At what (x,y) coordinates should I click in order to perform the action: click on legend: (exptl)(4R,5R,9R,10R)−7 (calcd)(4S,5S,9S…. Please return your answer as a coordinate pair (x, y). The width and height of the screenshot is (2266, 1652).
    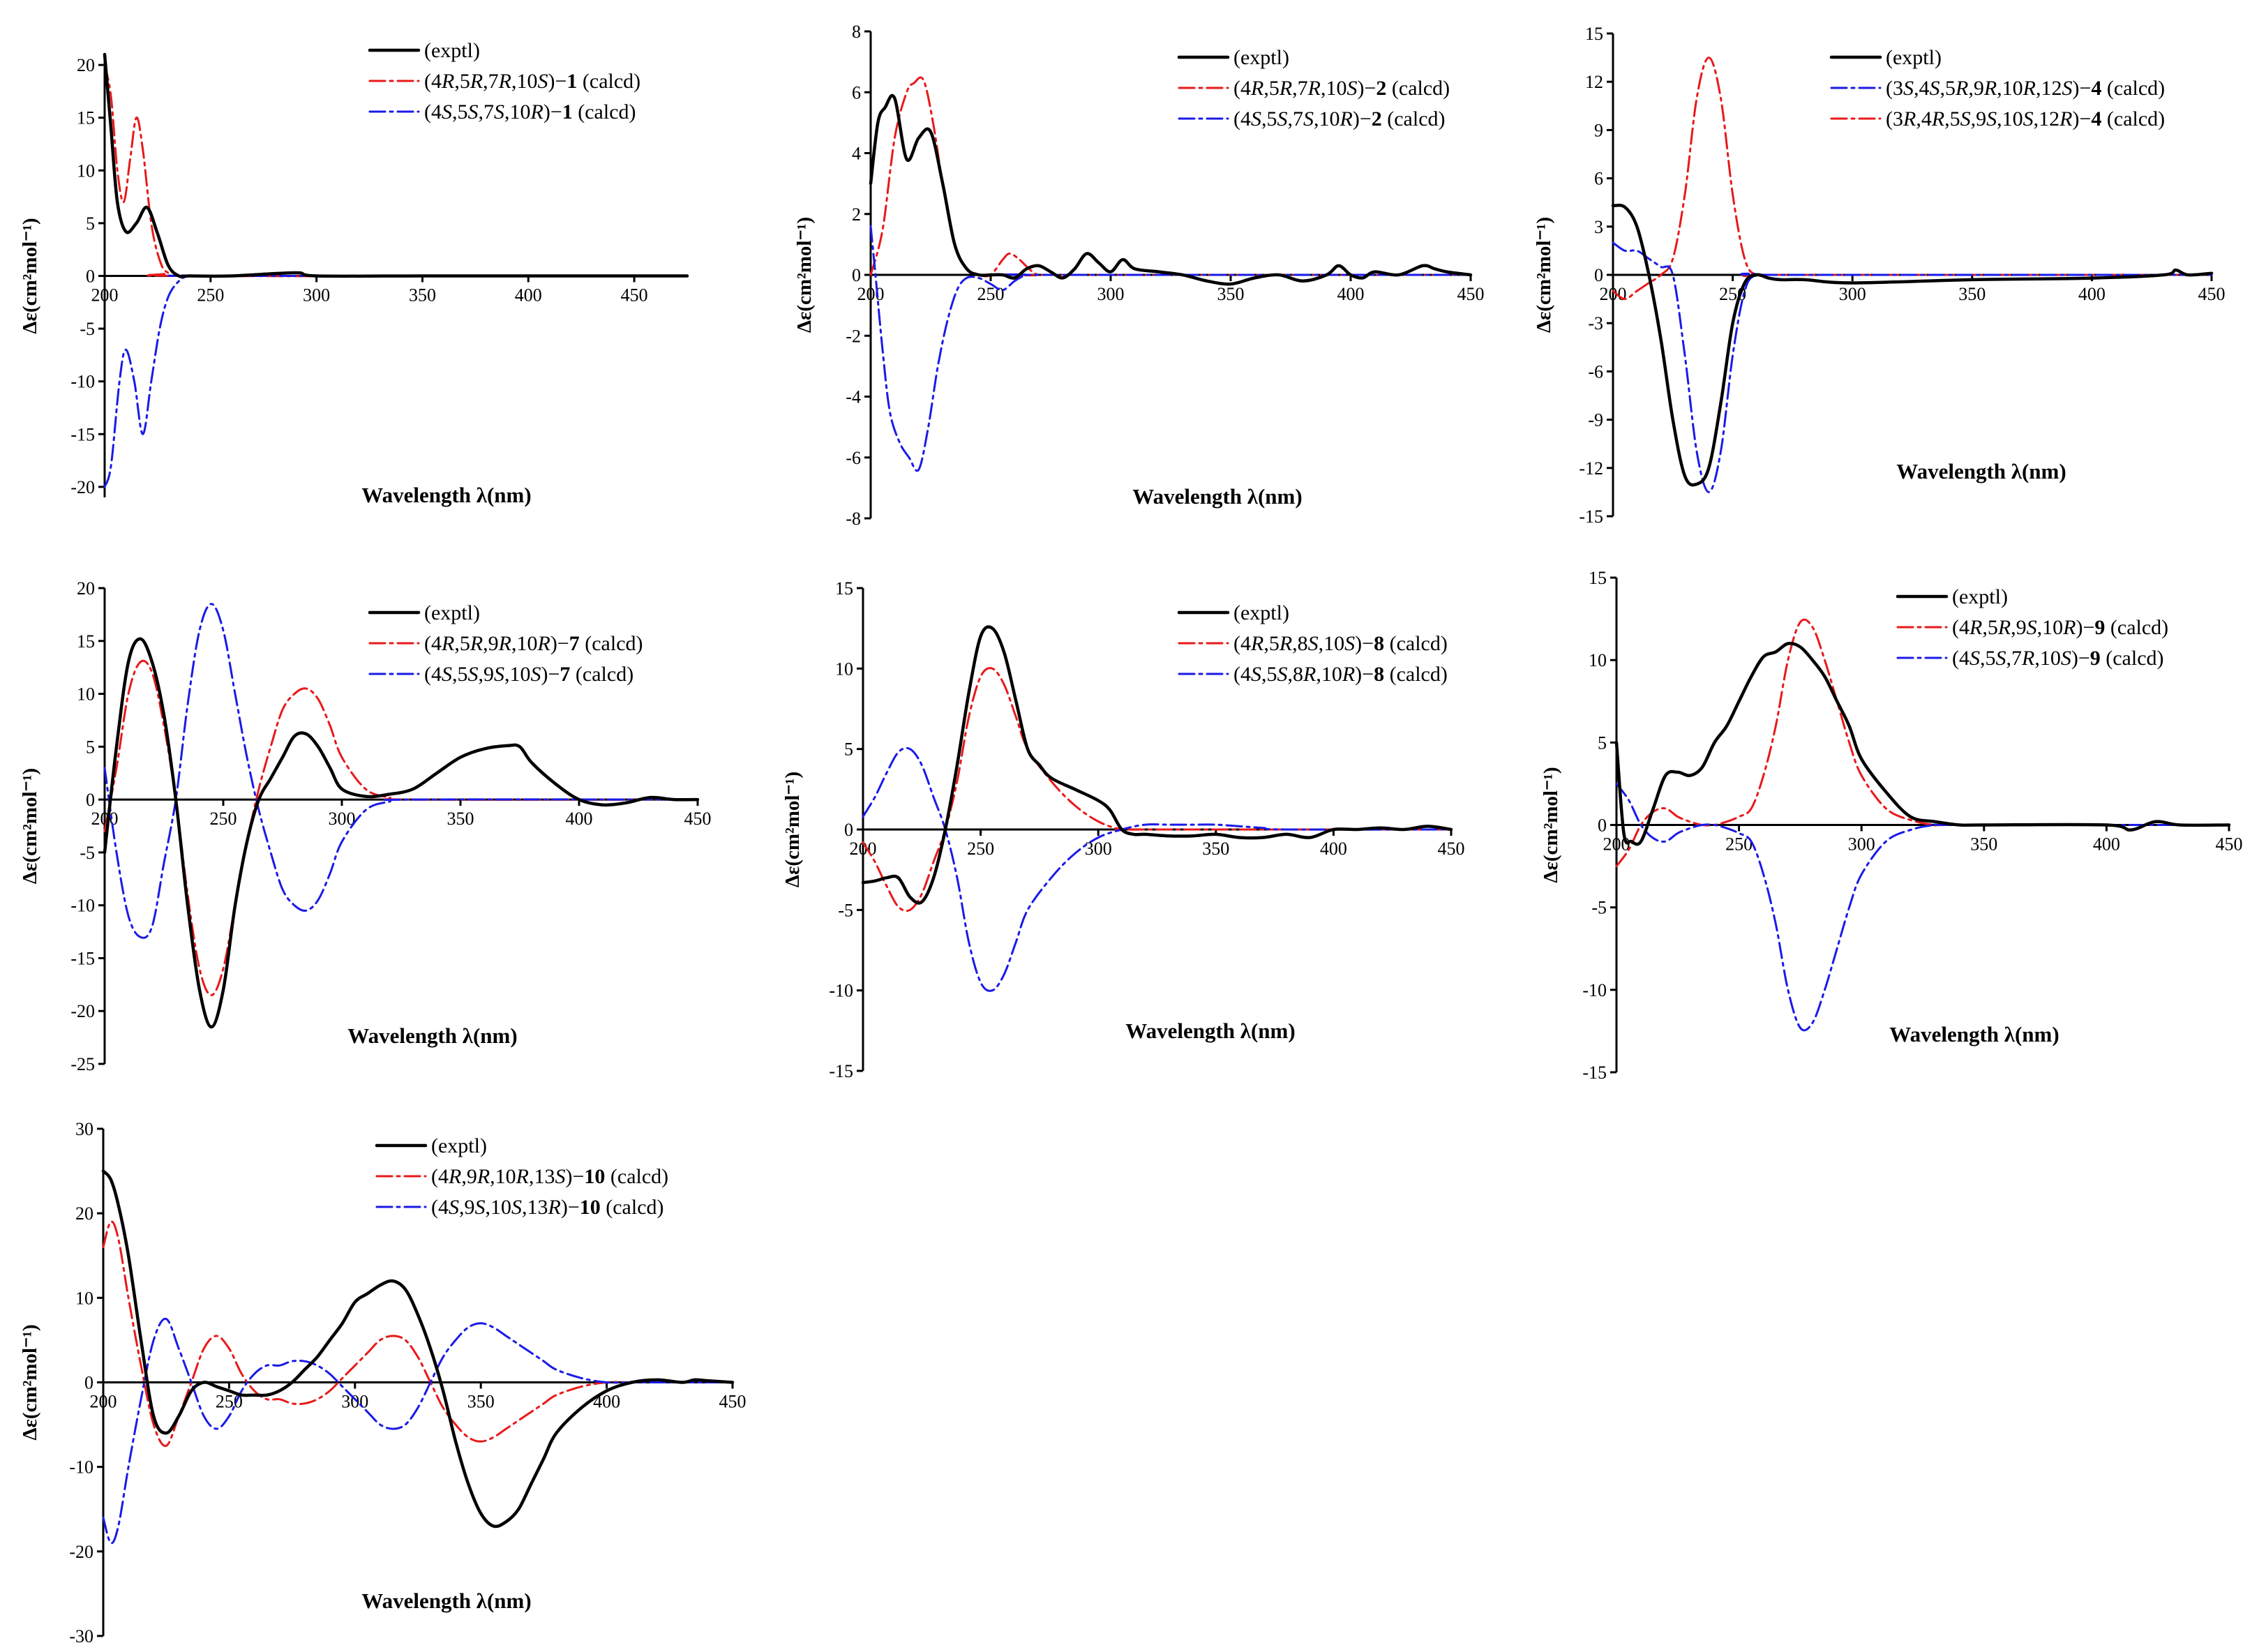
    Looking at the image, I should click on (505, 643).